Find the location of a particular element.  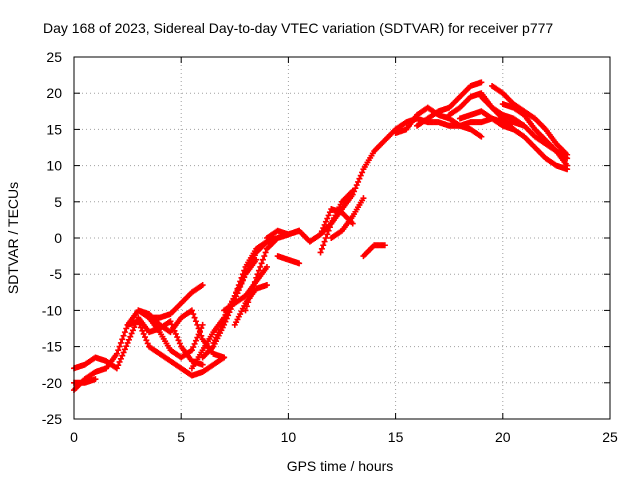

y-tick-label: -20 is located at coordinates (52, 383).